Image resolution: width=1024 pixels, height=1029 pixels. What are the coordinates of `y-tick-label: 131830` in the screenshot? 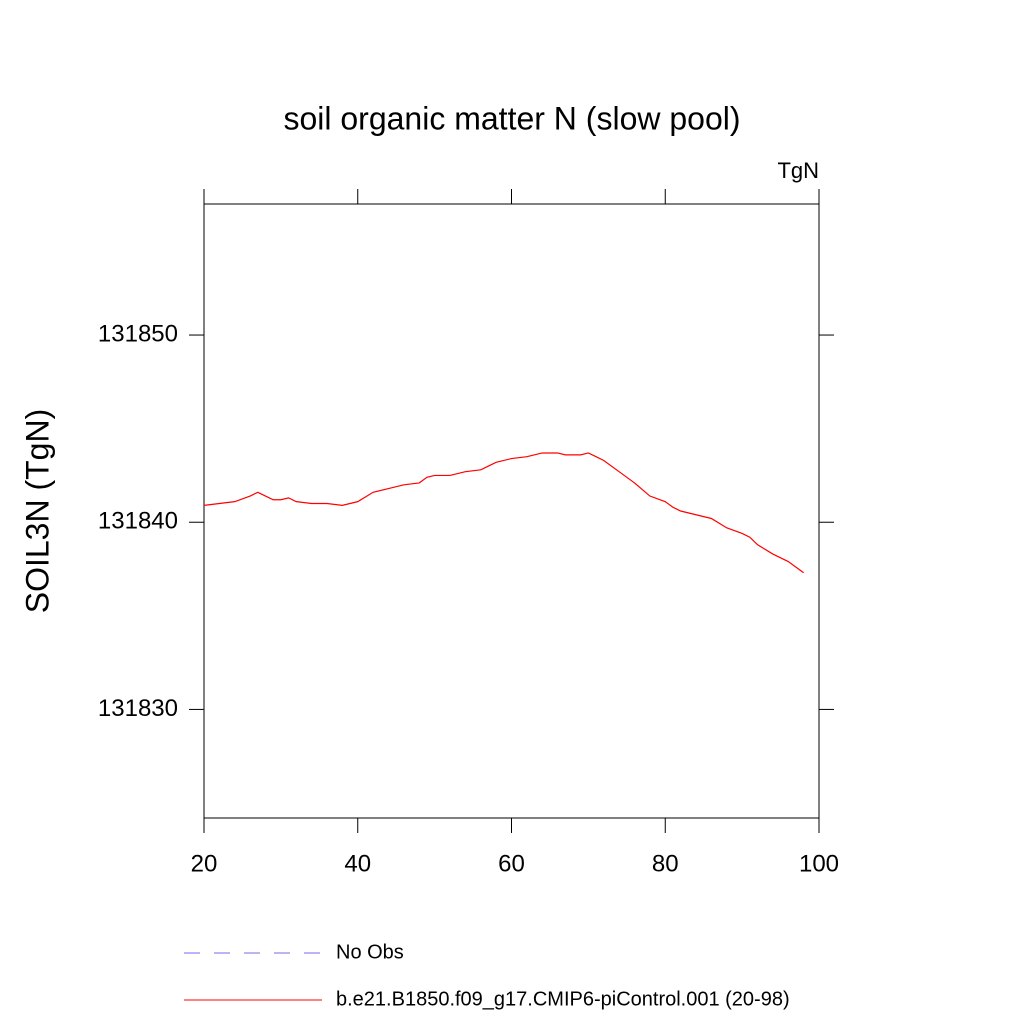 It's located at (138, 708).